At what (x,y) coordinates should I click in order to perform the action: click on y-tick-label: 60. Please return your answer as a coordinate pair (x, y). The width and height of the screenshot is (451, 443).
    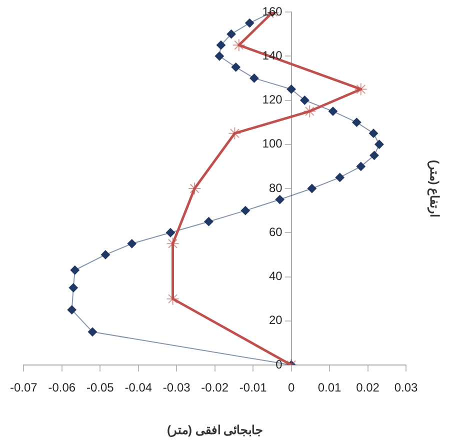
    Looking at the image, I should click on (275, 231).